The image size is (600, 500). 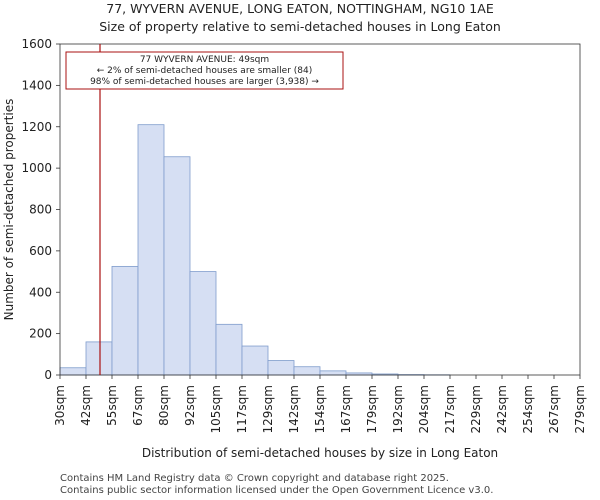 What do you see at coordinates (502, 409) in the screenshot?
I see `x-tick-label: 242sqm` at bounding box center [502, 409].